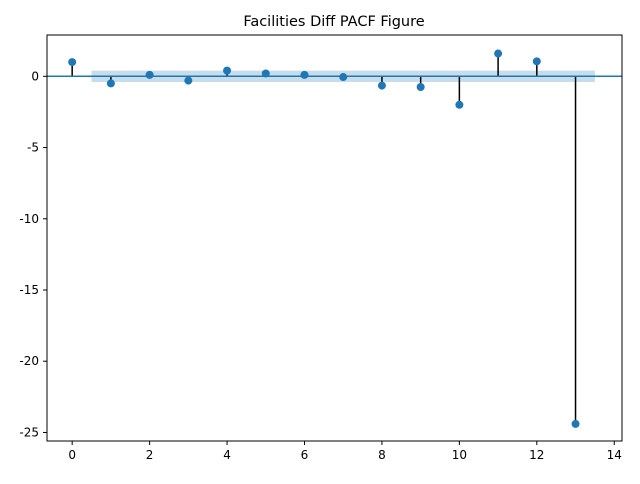 The image size is (640, 484). What do you see at coordinates (333, 22) in the screenshot?
I see `chart-title: Facilities Diff PACF Figure` at bounding box center [333, 22].